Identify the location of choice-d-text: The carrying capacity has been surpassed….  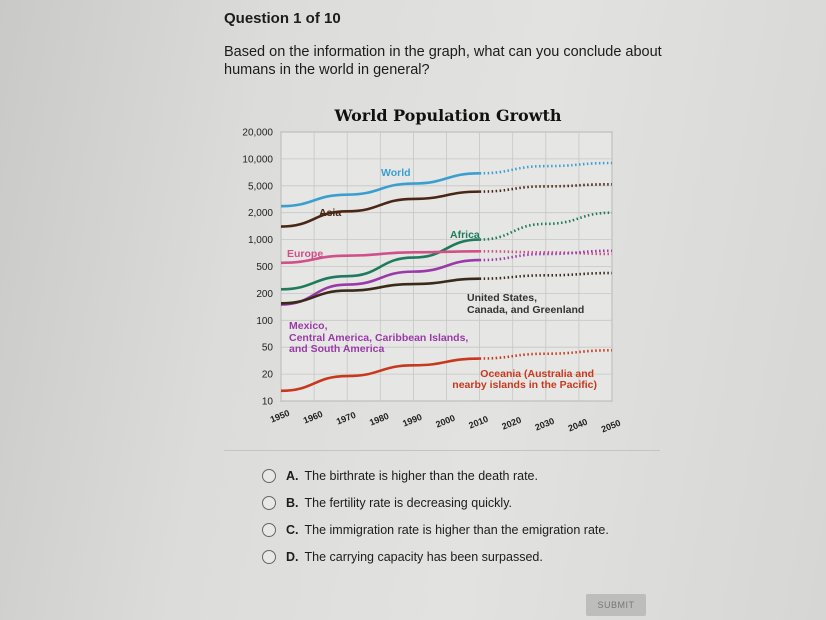
(423, 557).